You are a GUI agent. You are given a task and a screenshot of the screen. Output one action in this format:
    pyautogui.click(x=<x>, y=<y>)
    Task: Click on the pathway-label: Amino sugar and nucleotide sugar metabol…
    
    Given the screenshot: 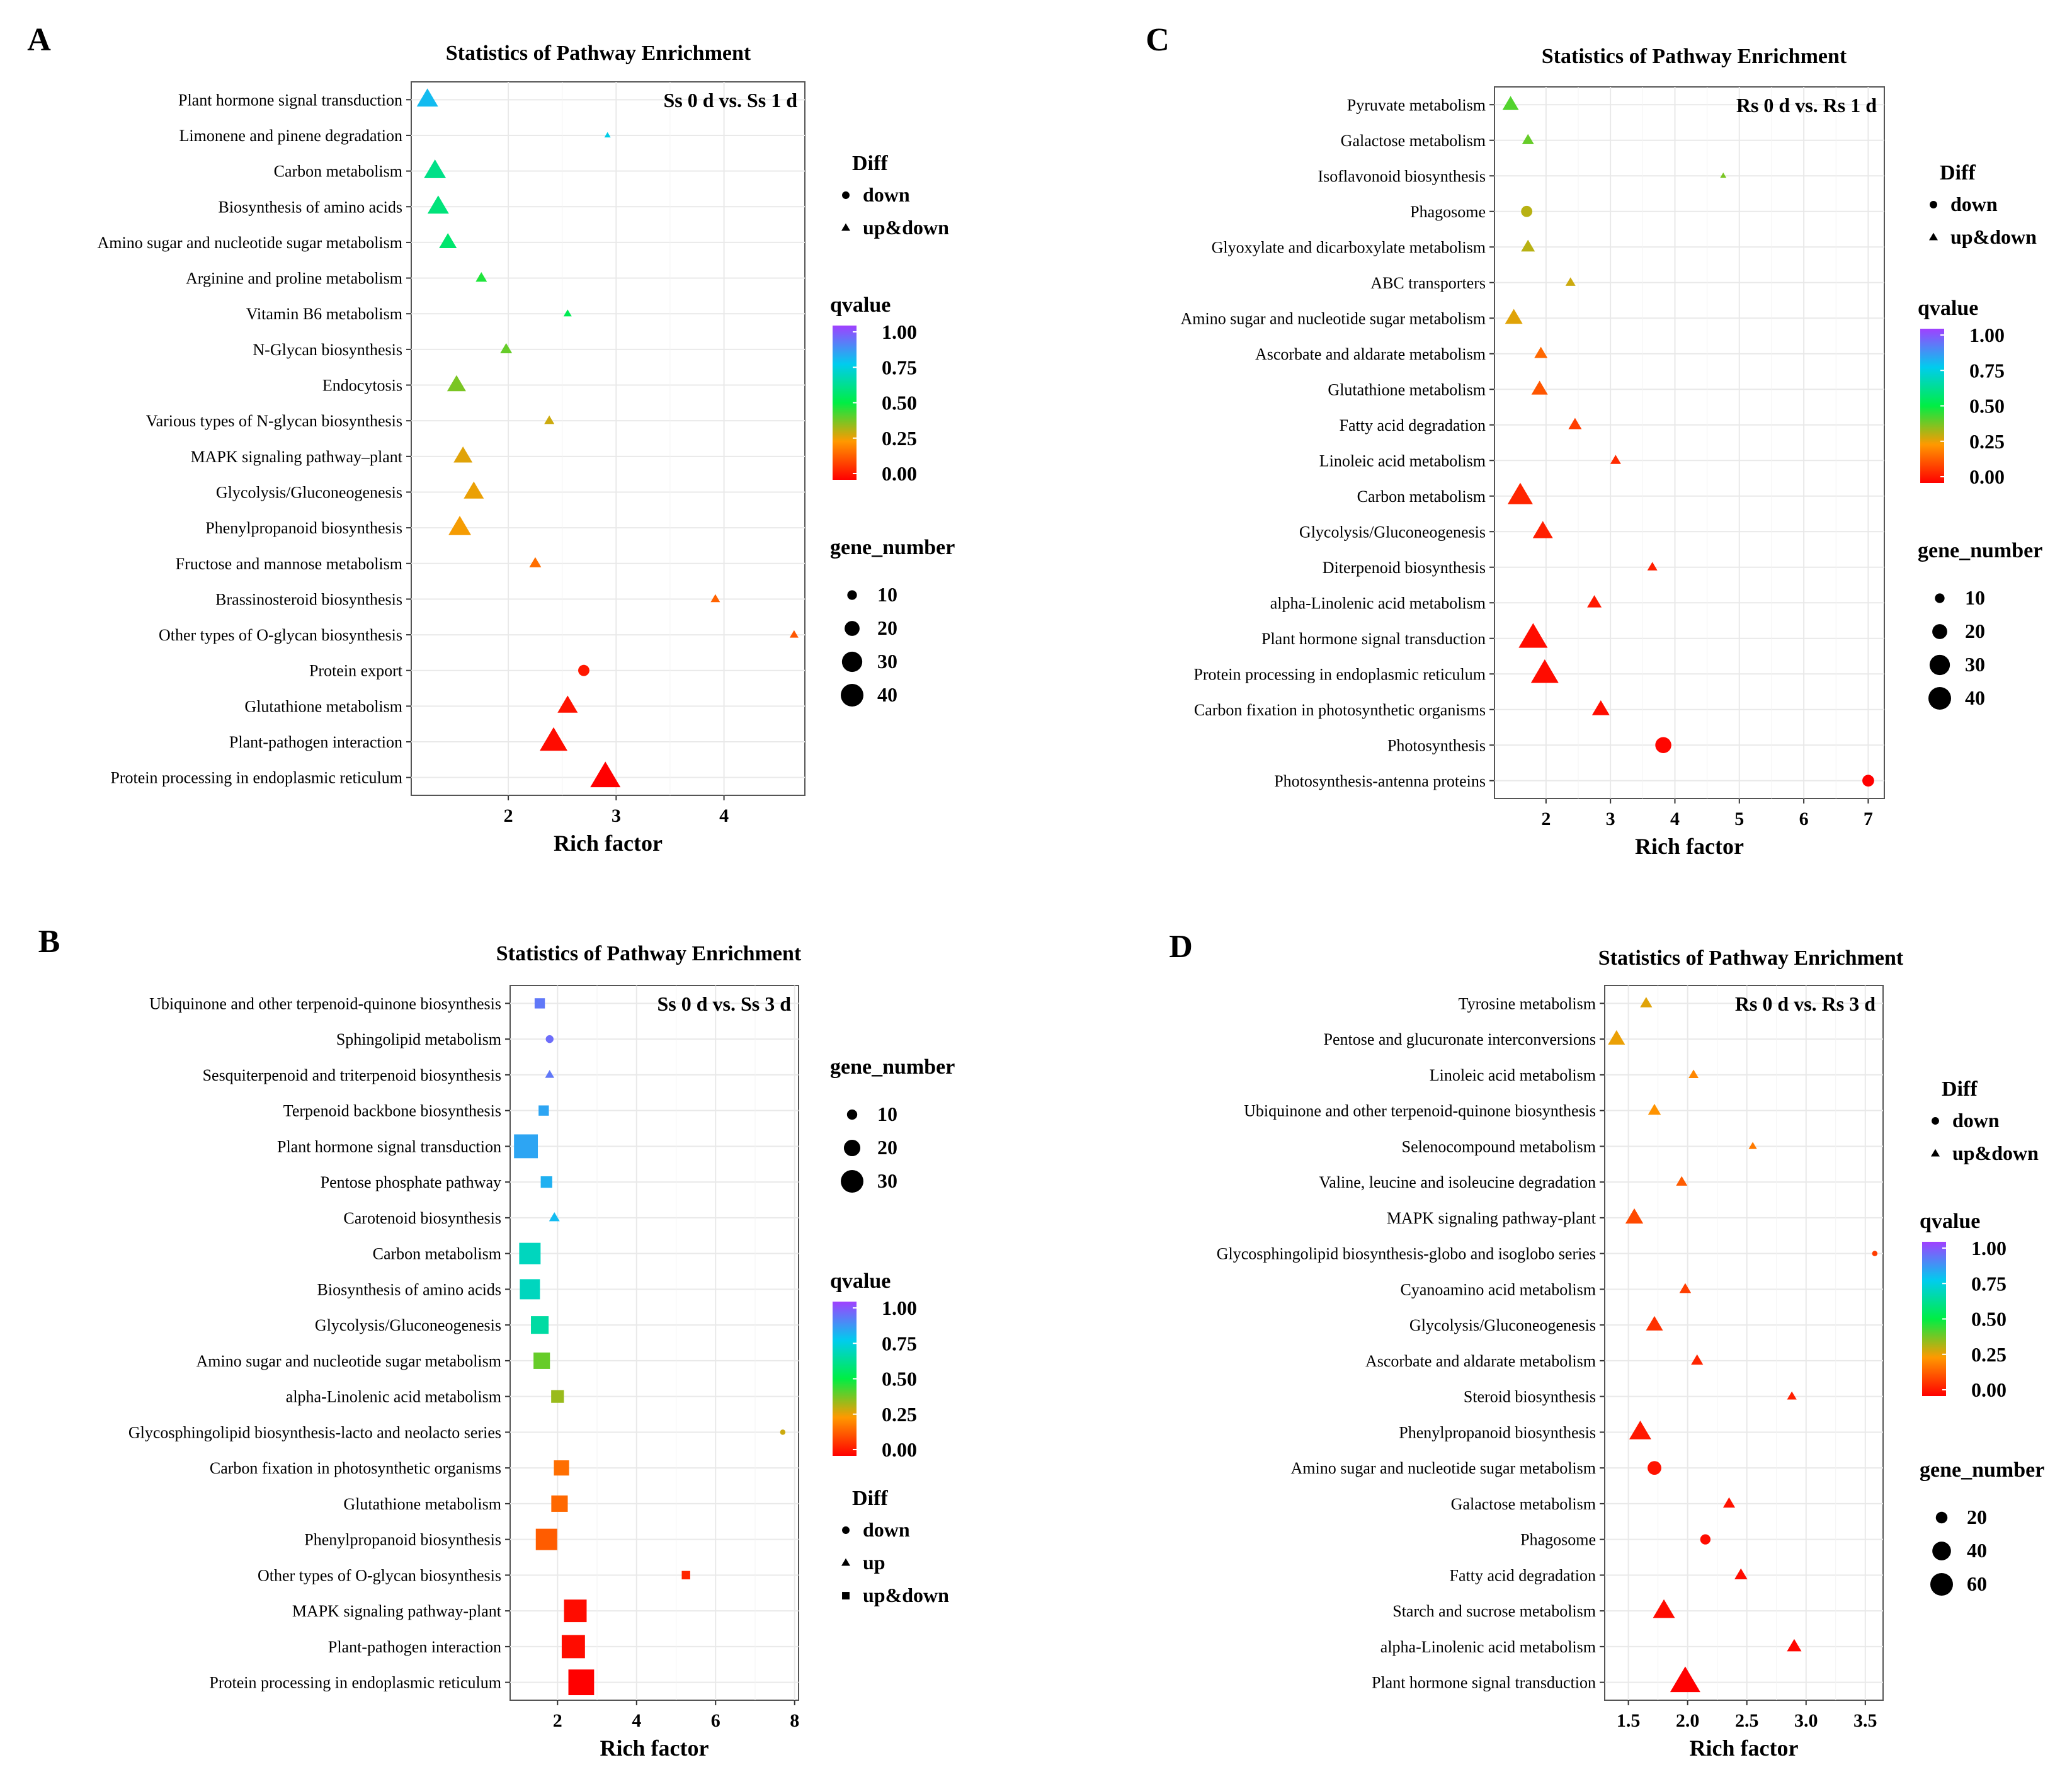 What is the action you would take?
    pyautogui.click(x=250, y=243)
    